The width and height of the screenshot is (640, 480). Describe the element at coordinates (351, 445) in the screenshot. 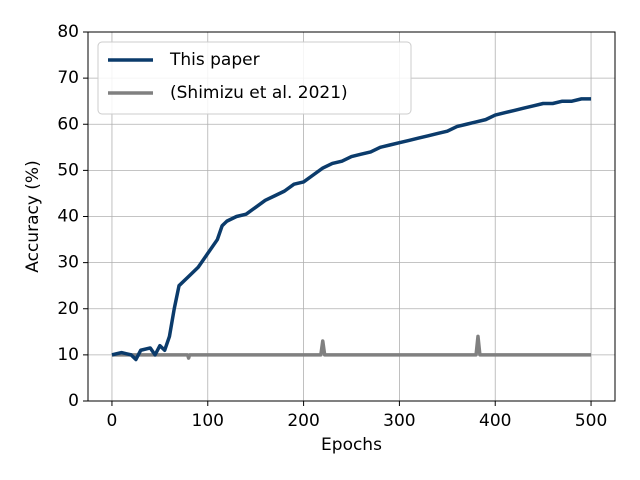

I see `x-axis-label: Epochs` at that location.